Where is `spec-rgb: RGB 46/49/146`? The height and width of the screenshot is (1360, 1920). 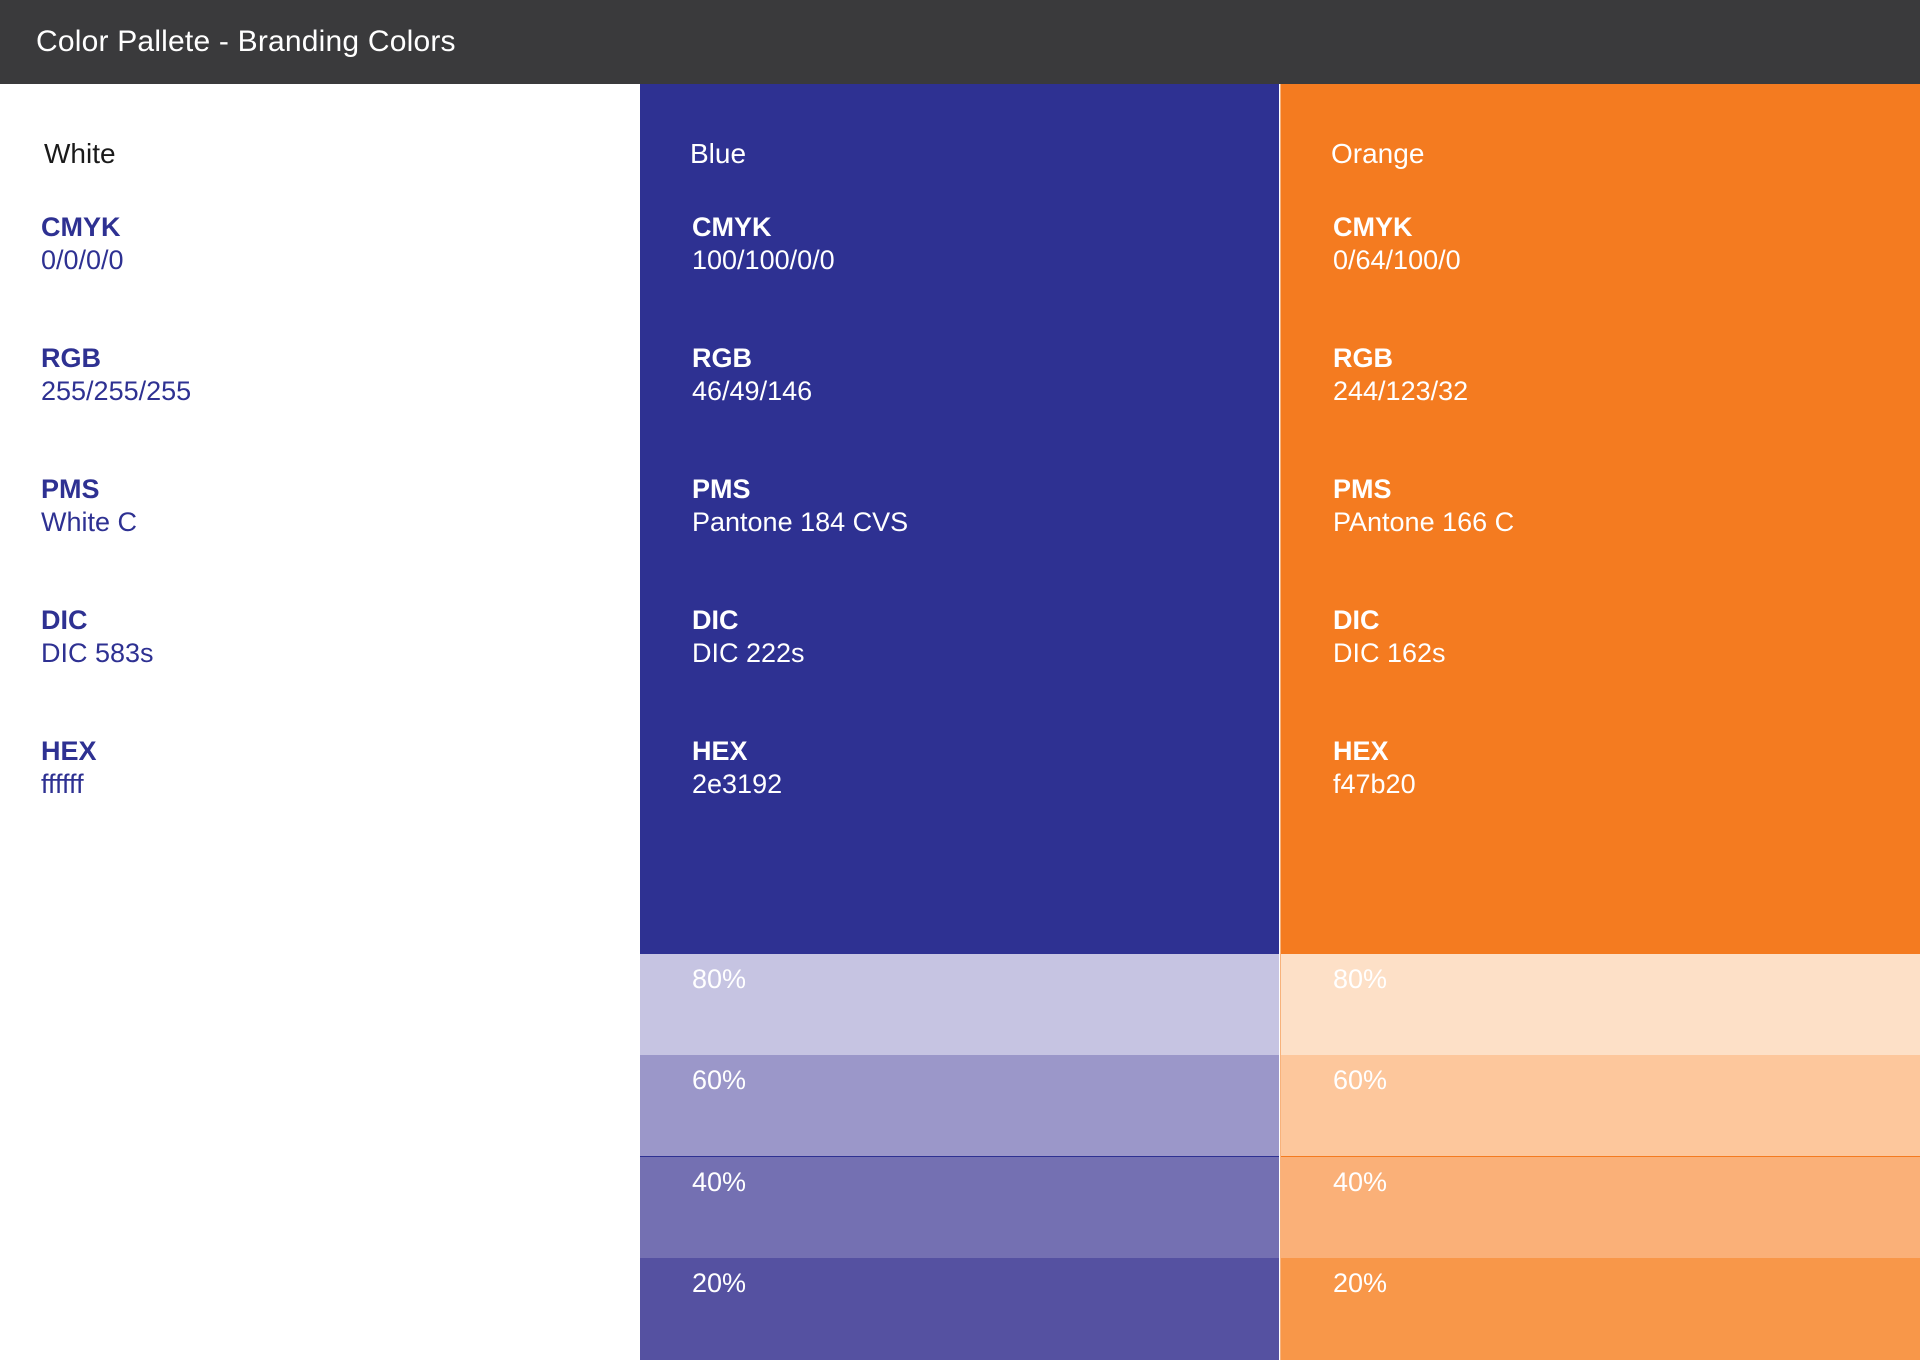
spec-rgb: RGB 46/49/146 is located at coordinates (752, 375).